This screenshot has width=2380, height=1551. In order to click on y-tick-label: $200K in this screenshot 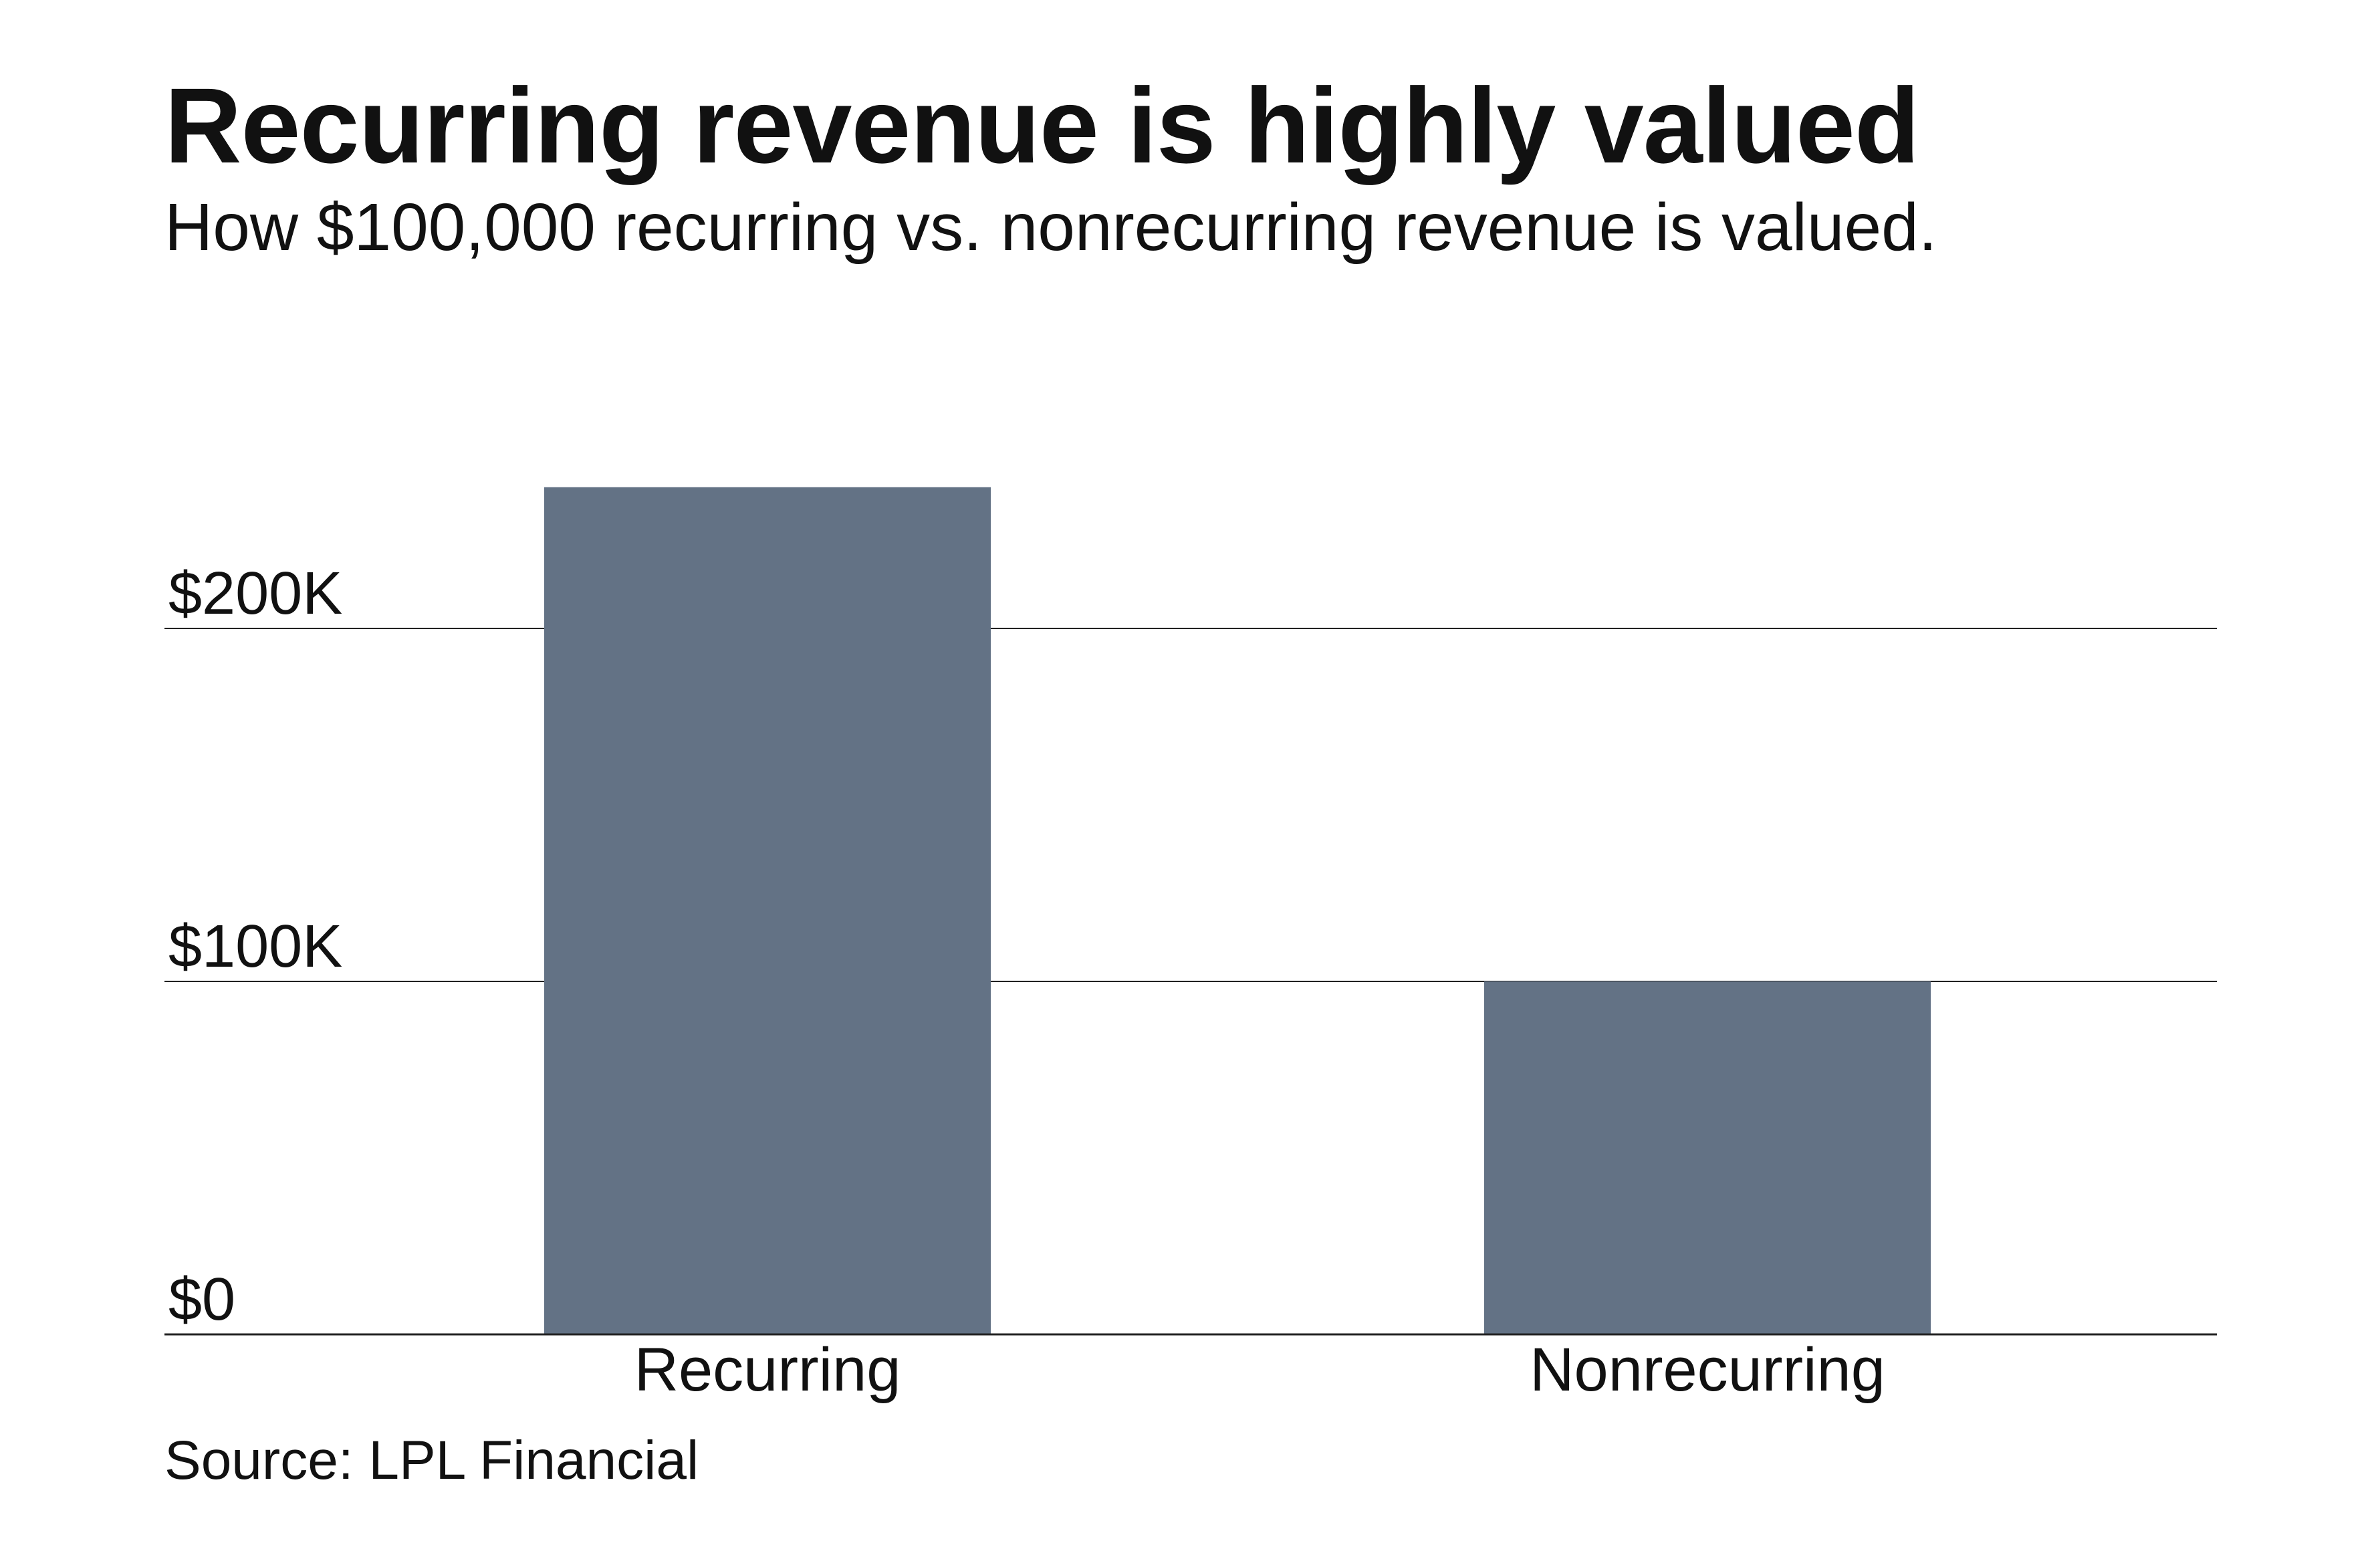, I will do `click(255, 593)`.